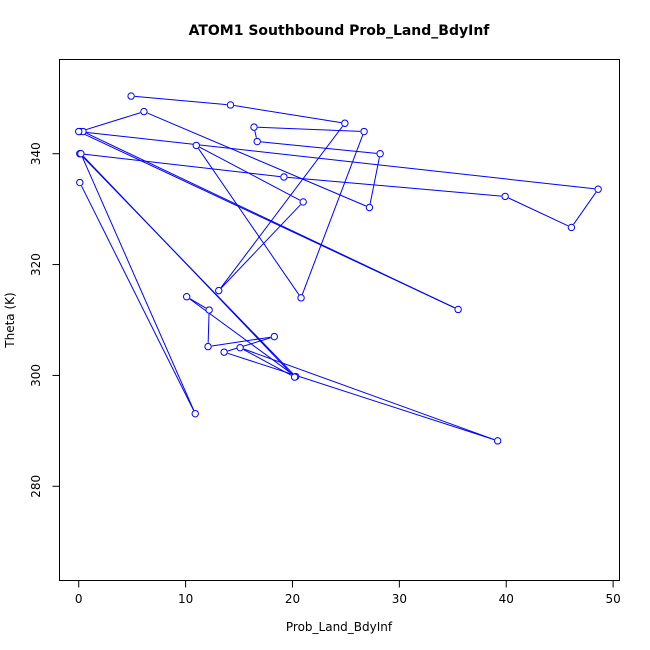 The width and height of the screenshot is (650, 650). Describe the element at coordinates (339, 627) in the screenshot. I see `x-axis-label: Prob_Land_BdyInf` at that location.